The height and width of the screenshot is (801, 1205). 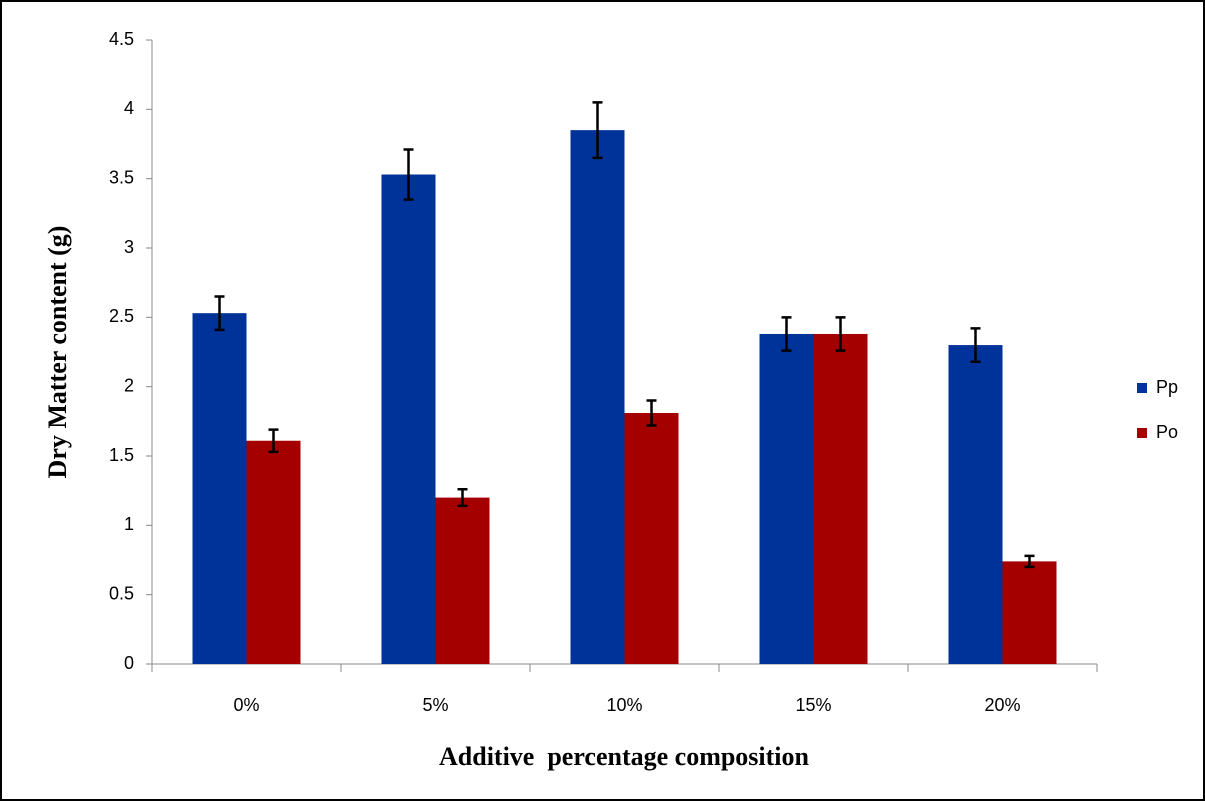 What do you see at coordinates (121, 455) in the screenshot?
I see `y-tick-label: 1.5` at bounding box center [121, 455].